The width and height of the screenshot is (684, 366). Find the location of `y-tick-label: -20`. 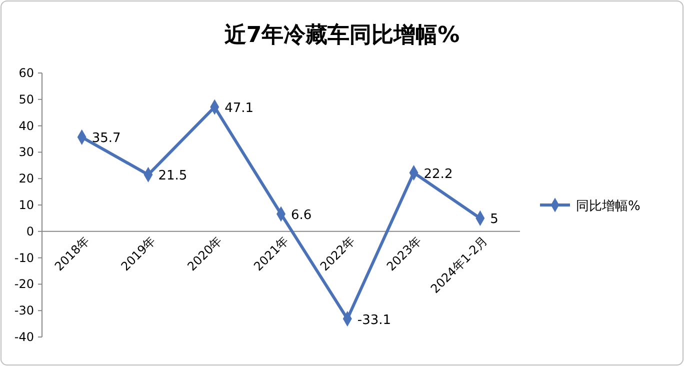

y-tick-label: -20 is located at coordinates (24, 284).